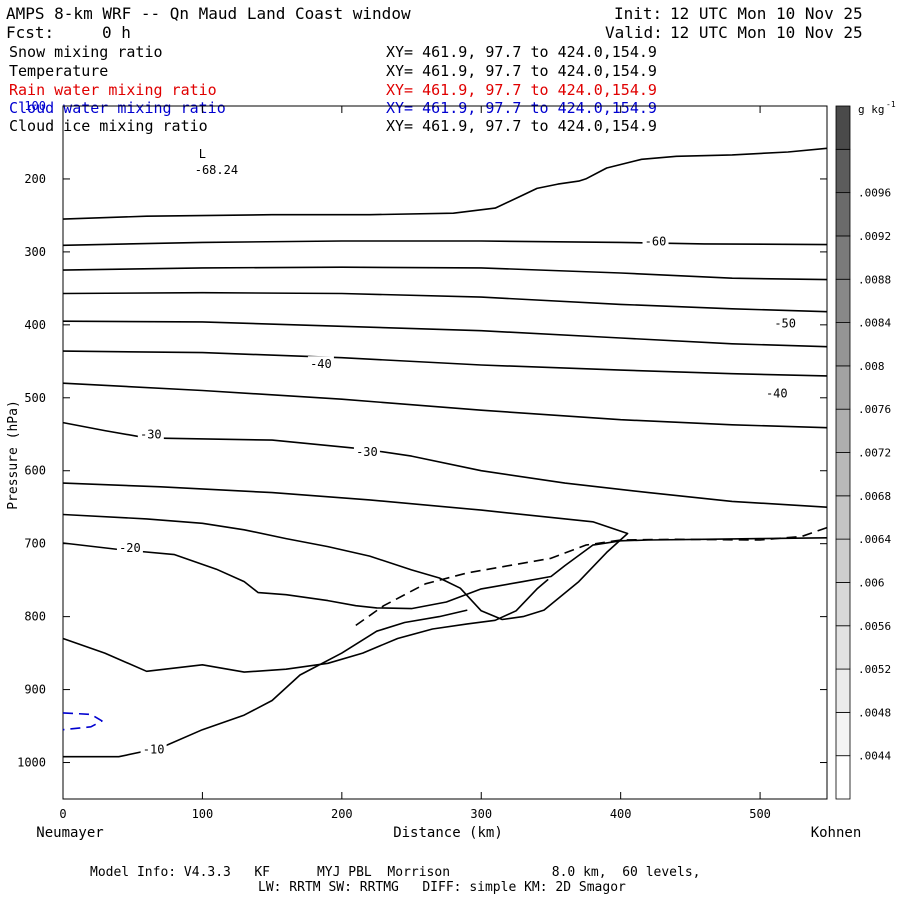 The width and height of the screenshot is (900, 900). What do you see at coordinates (116, 32) in the screenshot?
I see `fcst-value: 0 h` at bounding box center [116, 32].